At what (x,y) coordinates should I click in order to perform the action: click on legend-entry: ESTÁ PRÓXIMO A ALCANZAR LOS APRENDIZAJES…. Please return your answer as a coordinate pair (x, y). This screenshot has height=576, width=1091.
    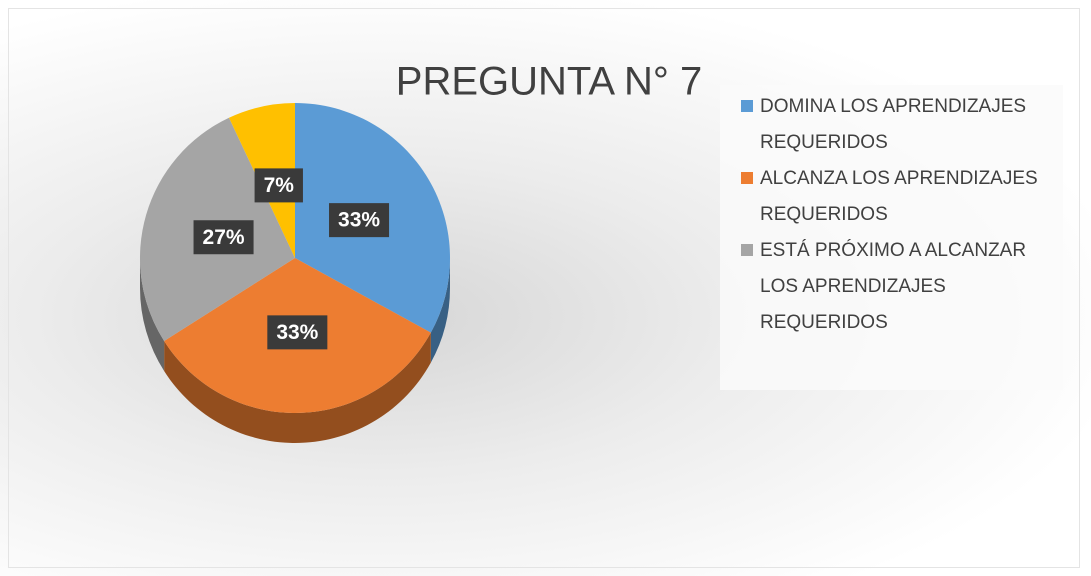
    Looking at the image, I should click on (902, 287).